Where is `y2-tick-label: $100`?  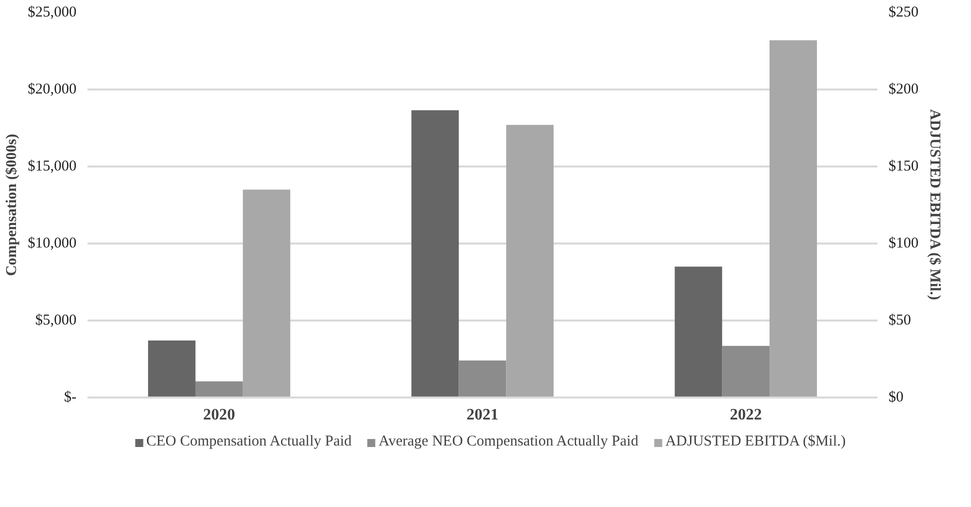 y2-tick-label: $100 is located at coordinates (903, 244).